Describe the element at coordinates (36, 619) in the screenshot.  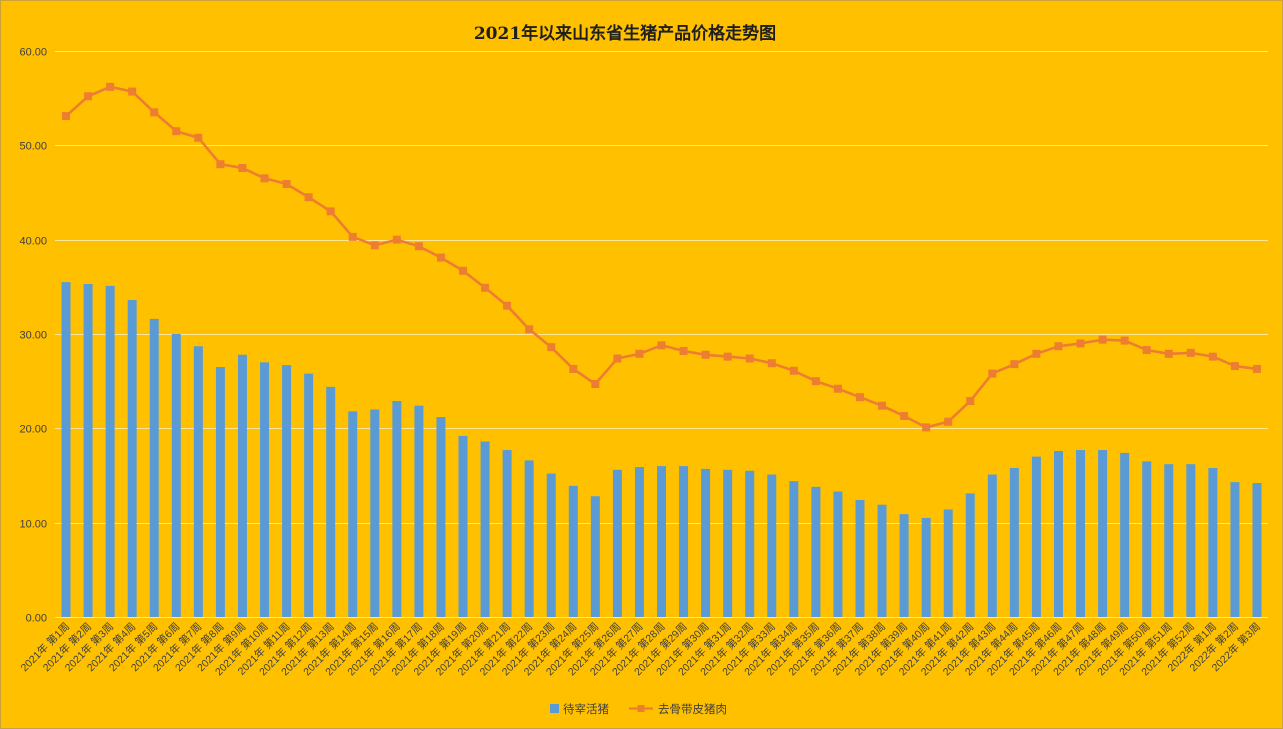
I see `y-tick-label: 0.00` at that location.